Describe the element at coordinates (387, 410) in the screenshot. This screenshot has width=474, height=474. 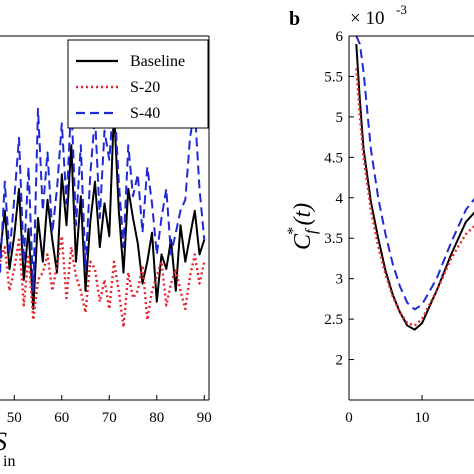
I see `right-xticks-group: 01020` at that location.